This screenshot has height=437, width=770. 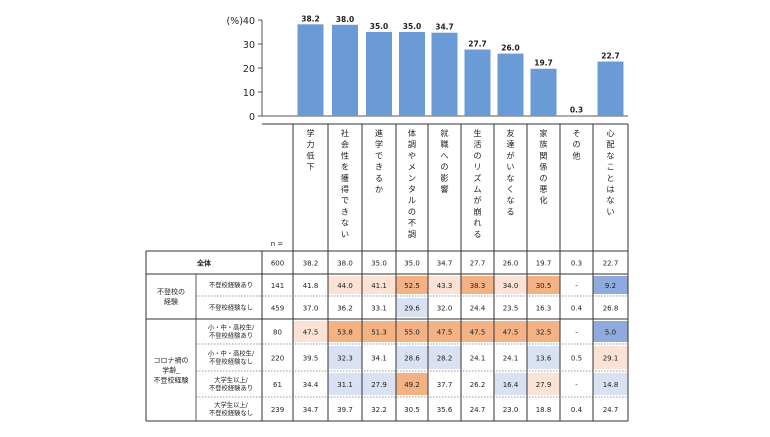 What do you see at coordinates (412, 223) in the screenshot?
I see `category-header-char: 不` at bounding box center [412, 223].